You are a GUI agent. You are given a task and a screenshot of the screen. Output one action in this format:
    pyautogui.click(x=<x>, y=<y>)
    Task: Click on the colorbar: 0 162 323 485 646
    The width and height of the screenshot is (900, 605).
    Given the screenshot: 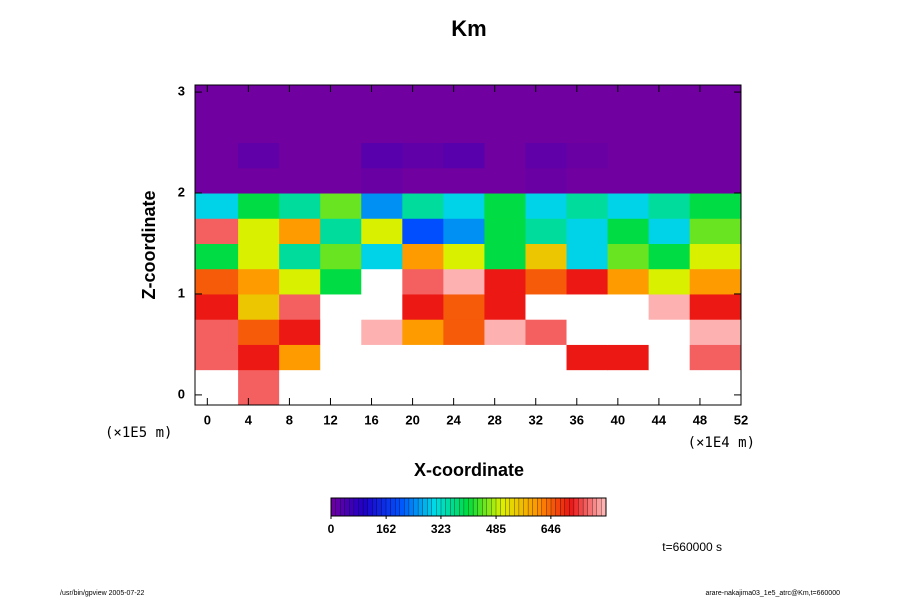 What is the action you would take?
    pyautogui.click(x=467, y=516)
    